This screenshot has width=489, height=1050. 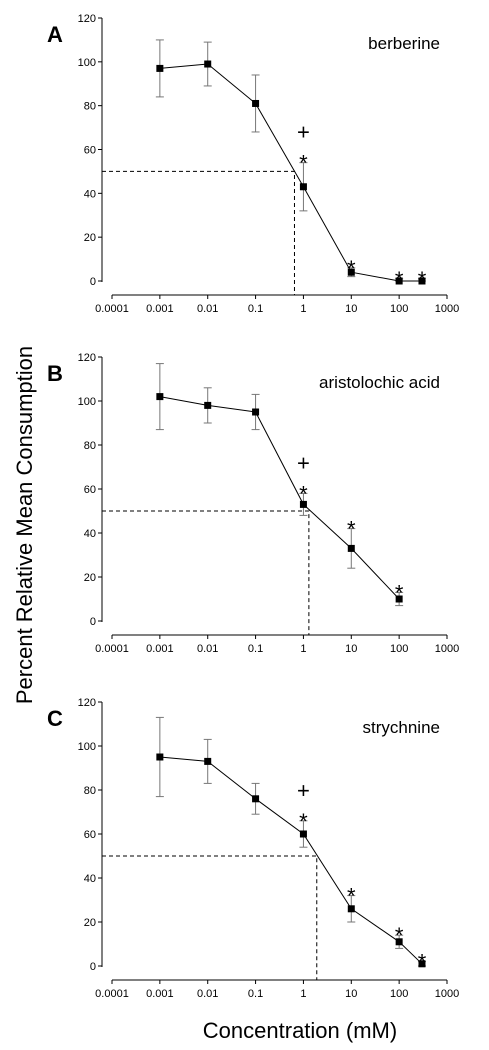 What do you see at coordinates (160, 994) in the screenshot?
I see `panel-c-x-tick-label: 0.001` at bounding box center [160, 994].